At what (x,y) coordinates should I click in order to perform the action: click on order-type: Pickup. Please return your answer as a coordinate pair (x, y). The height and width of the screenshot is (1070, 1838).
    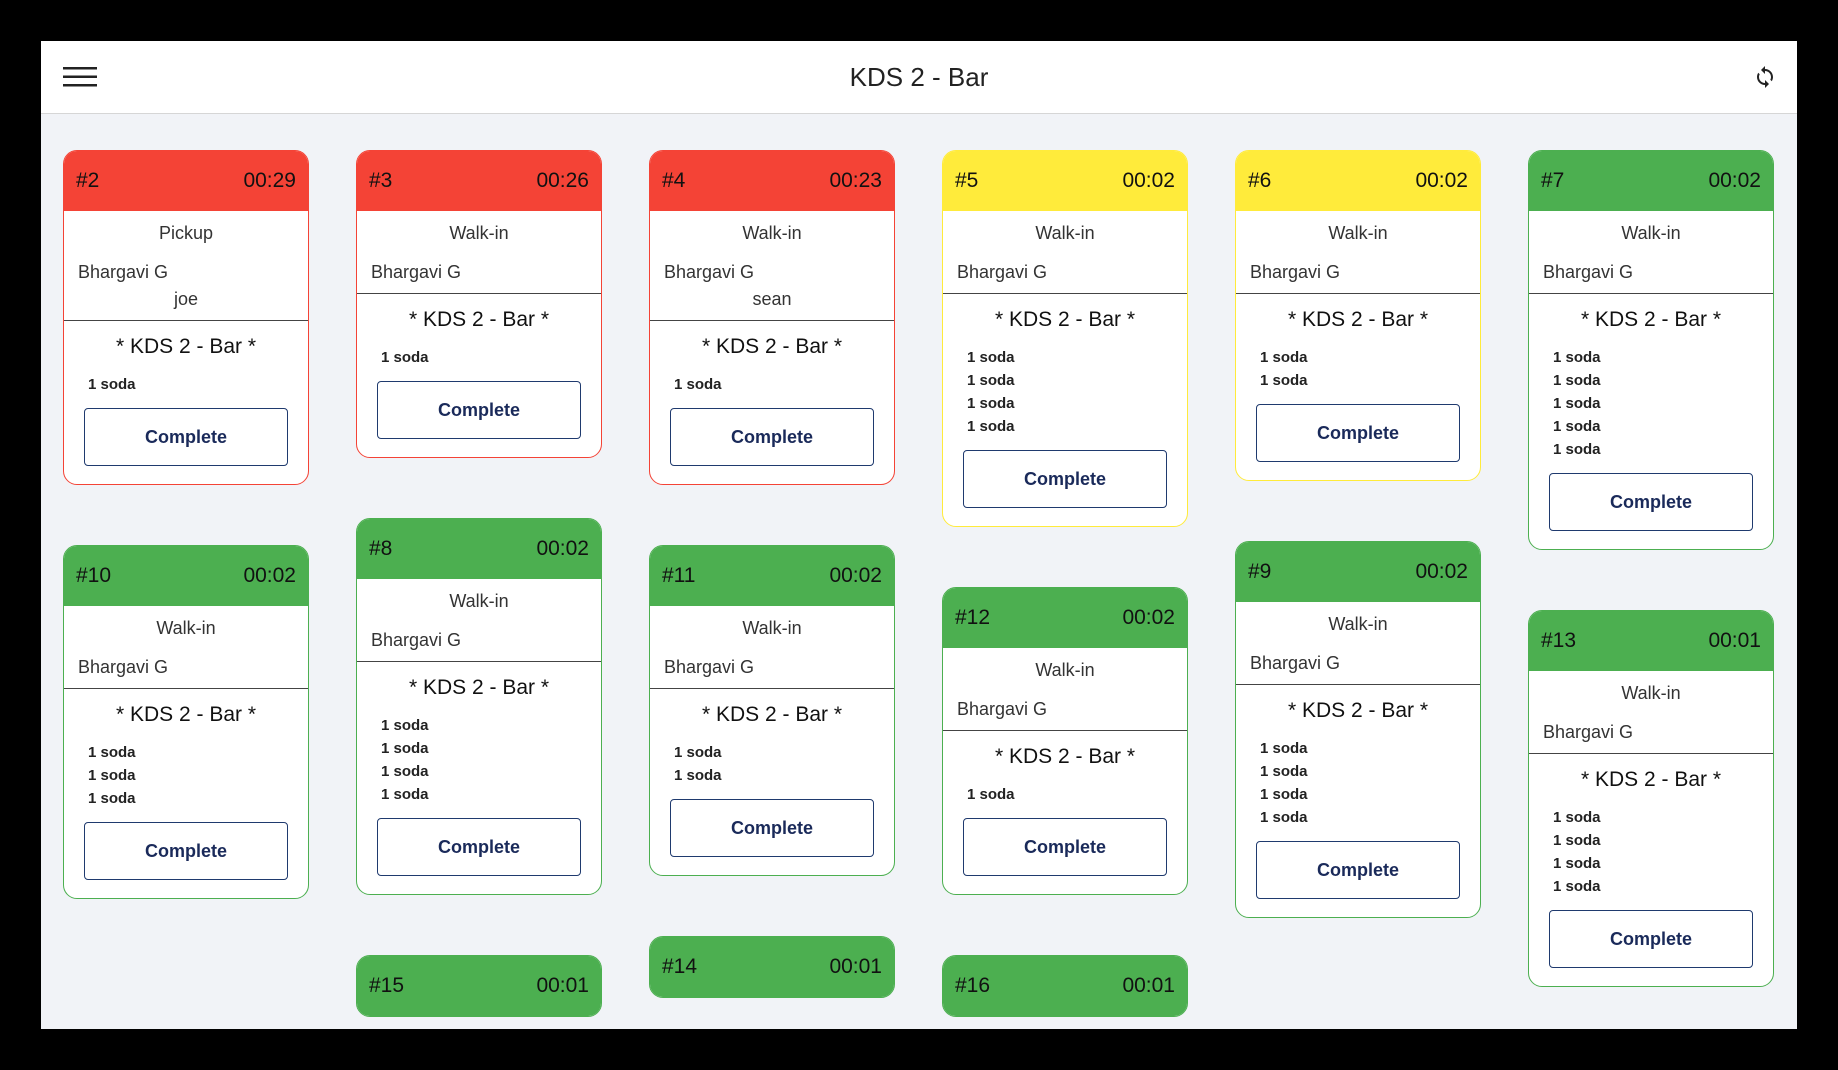
    Looking at the image, I should click on (186, 233).